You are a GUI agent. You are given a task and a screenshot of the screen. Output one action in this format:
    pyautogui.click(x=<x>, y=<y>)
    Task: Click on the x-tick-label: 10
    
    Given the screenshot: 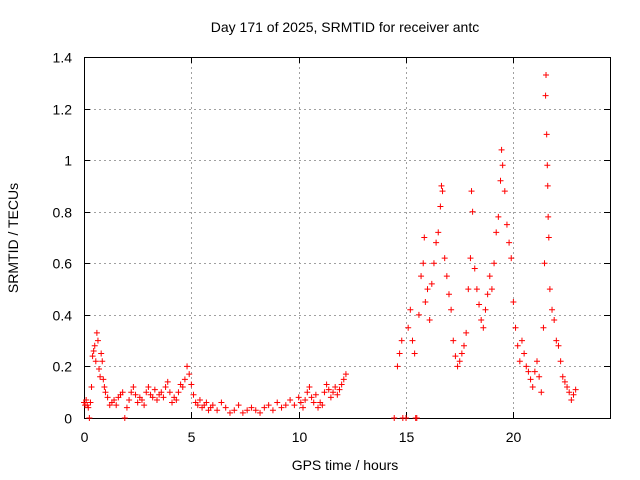 What is the action you would take?
    pyautogui.click(x=300, y=437)
    